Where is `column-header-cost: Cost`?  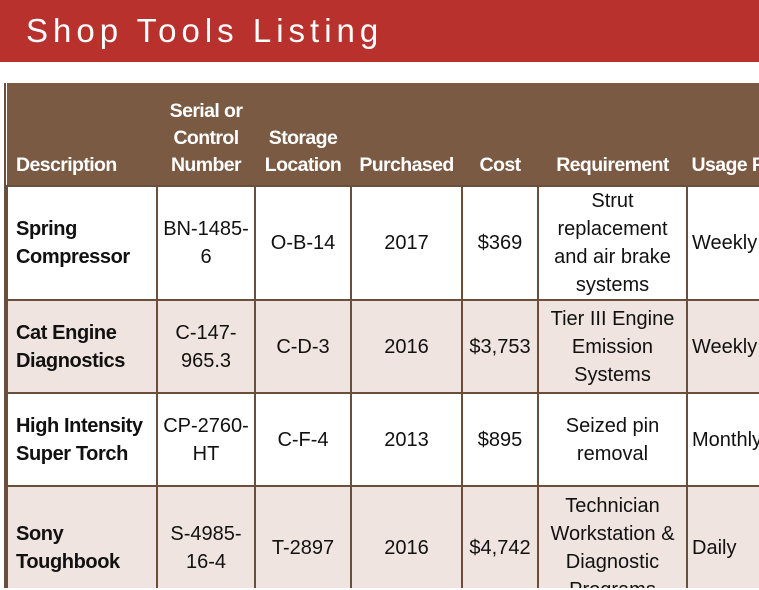 column-header-cost: Cost is located at coordinates (500, 134).